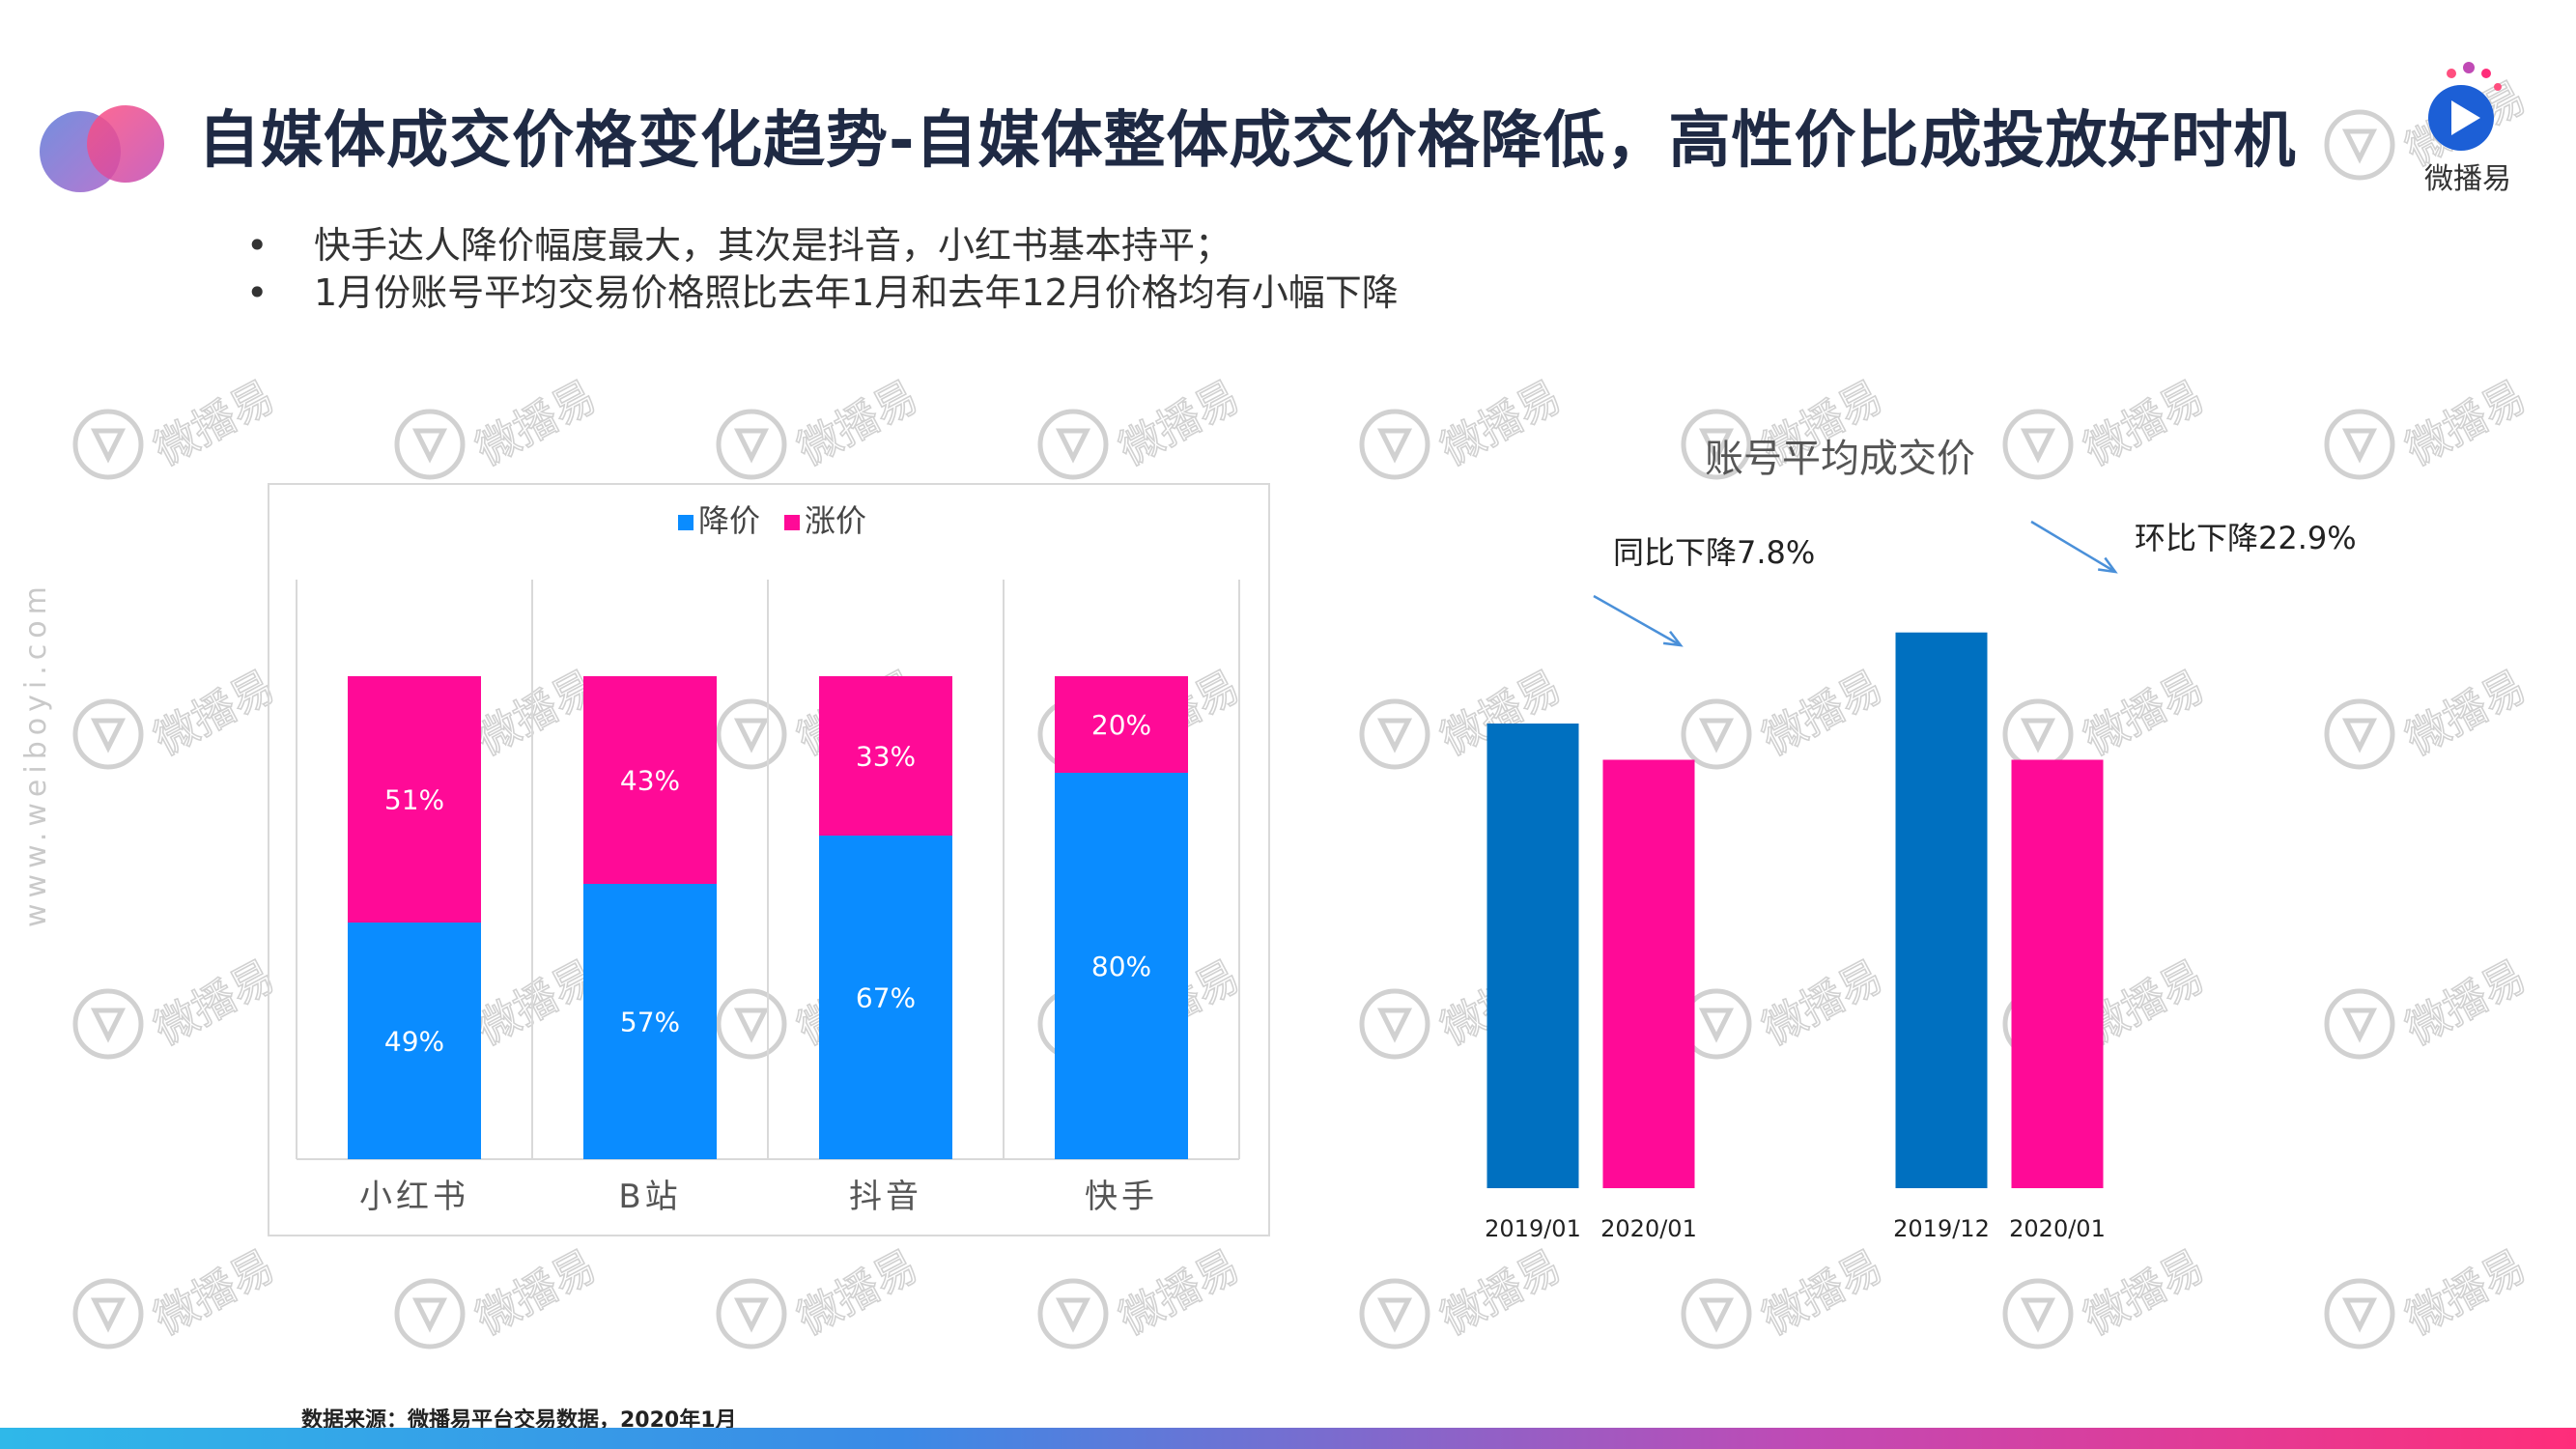  Describe the element at coordinates (686, 522) in the screenshot. I see `legend-swatch-down` at that location.